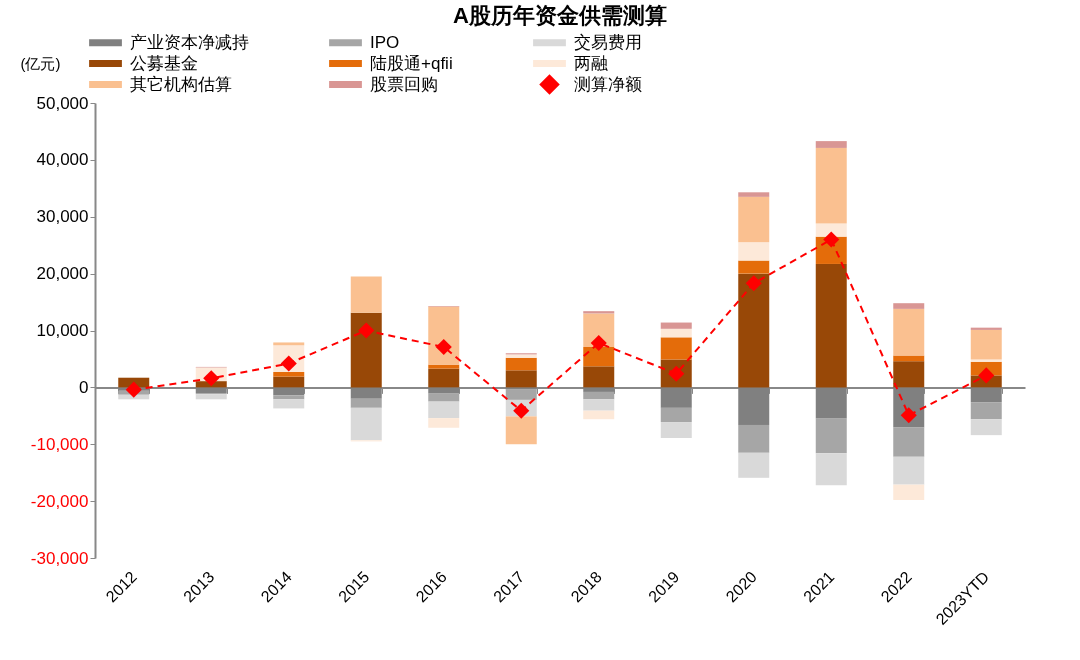 This screenshot has height=660, width=1080. Describe the element at coordinates (560, 15) in the screenshot. I see `chart-title: A股历年资金供需测算` at that location.